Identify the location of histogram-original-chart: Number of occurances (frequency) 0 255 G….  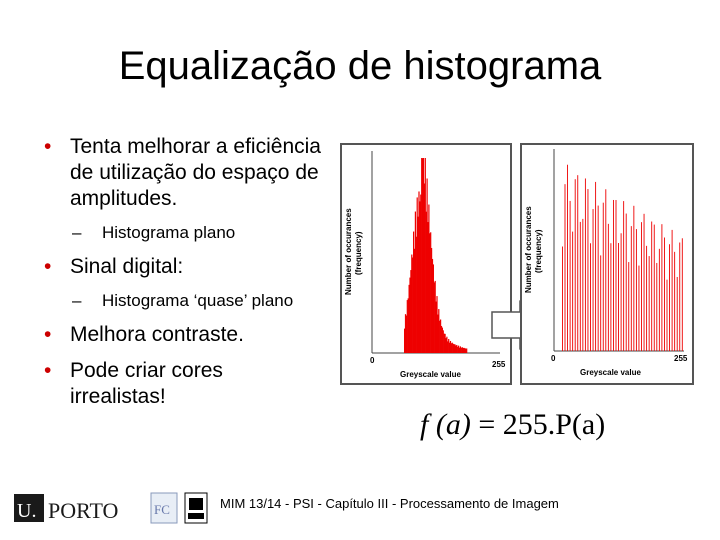
(425, 265).